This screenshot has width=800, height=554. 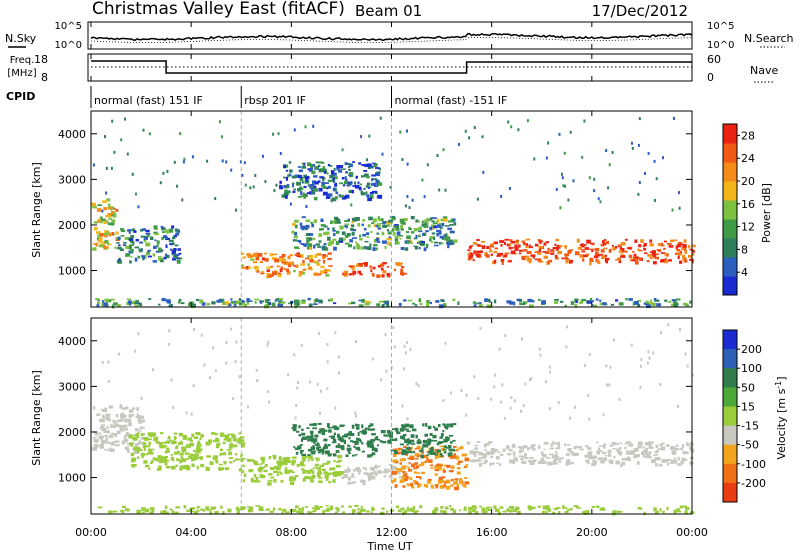 What do you see at coordinates (451, 100) in the screenshot?
I see `cpid-segment-label: normal (fast) -151 IF` at bounding box center [451, 100].